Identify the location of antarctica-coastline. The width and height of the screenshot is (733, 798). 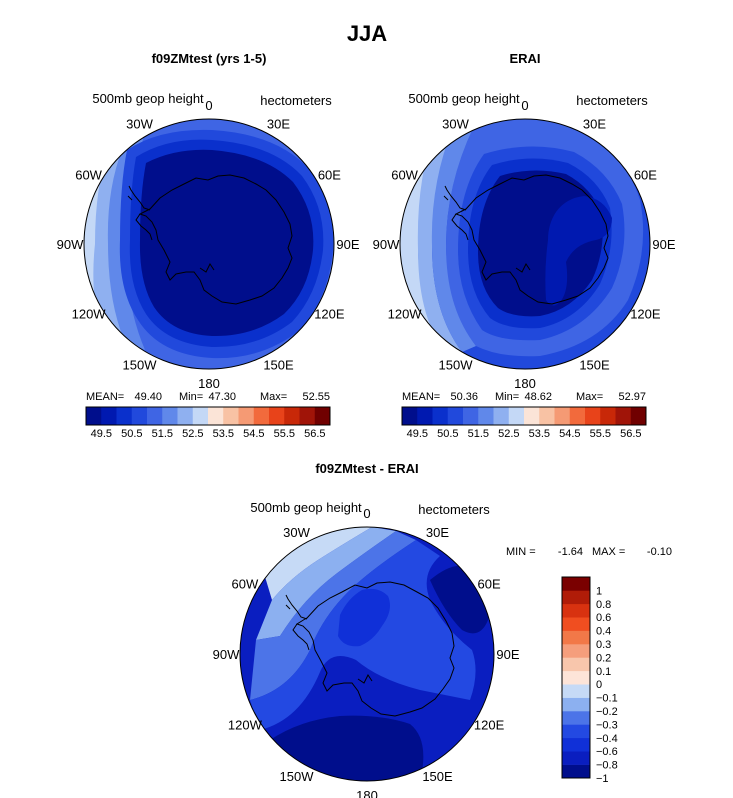
(526, 239).